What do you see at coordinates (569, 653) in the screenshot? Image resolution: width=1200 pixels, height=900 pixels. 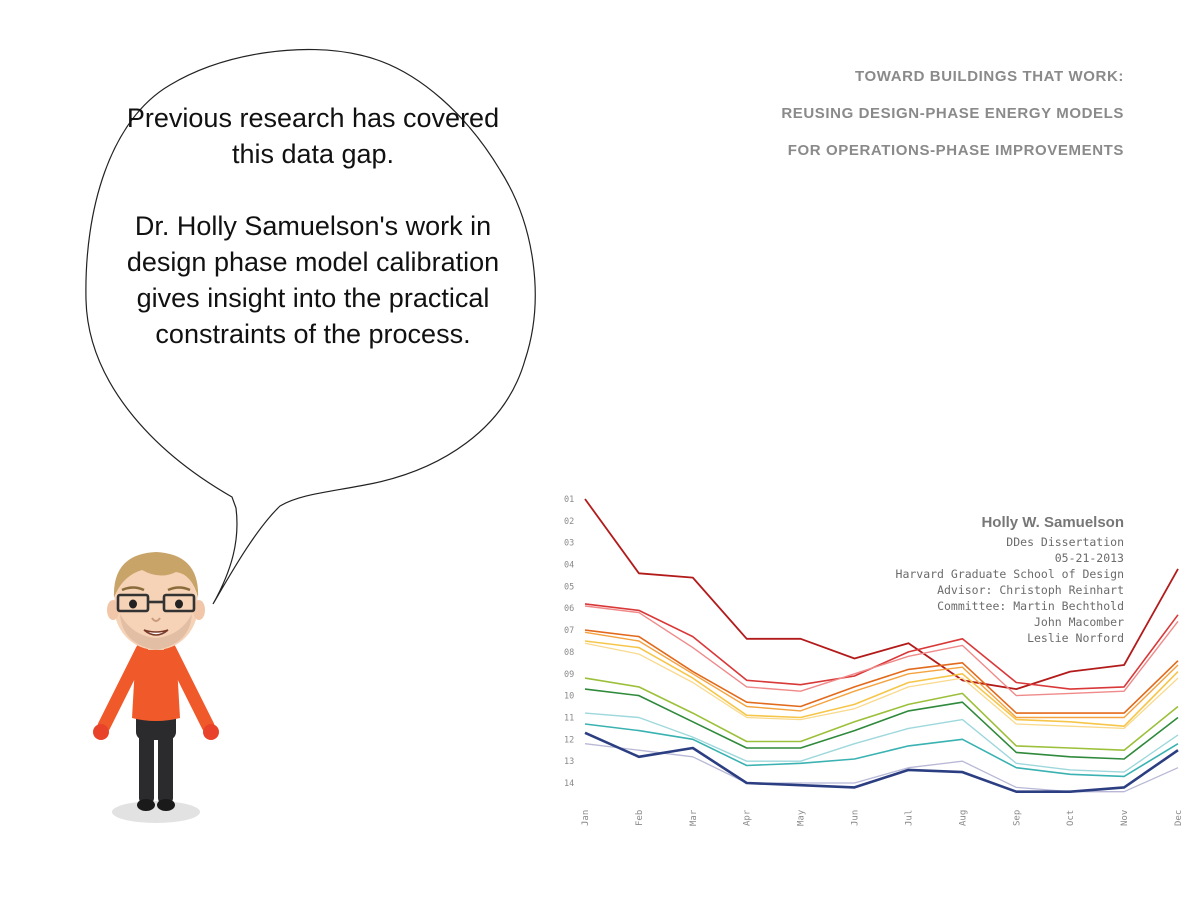 I see `y-tick-label: 08` at bounding box center [569, 653].